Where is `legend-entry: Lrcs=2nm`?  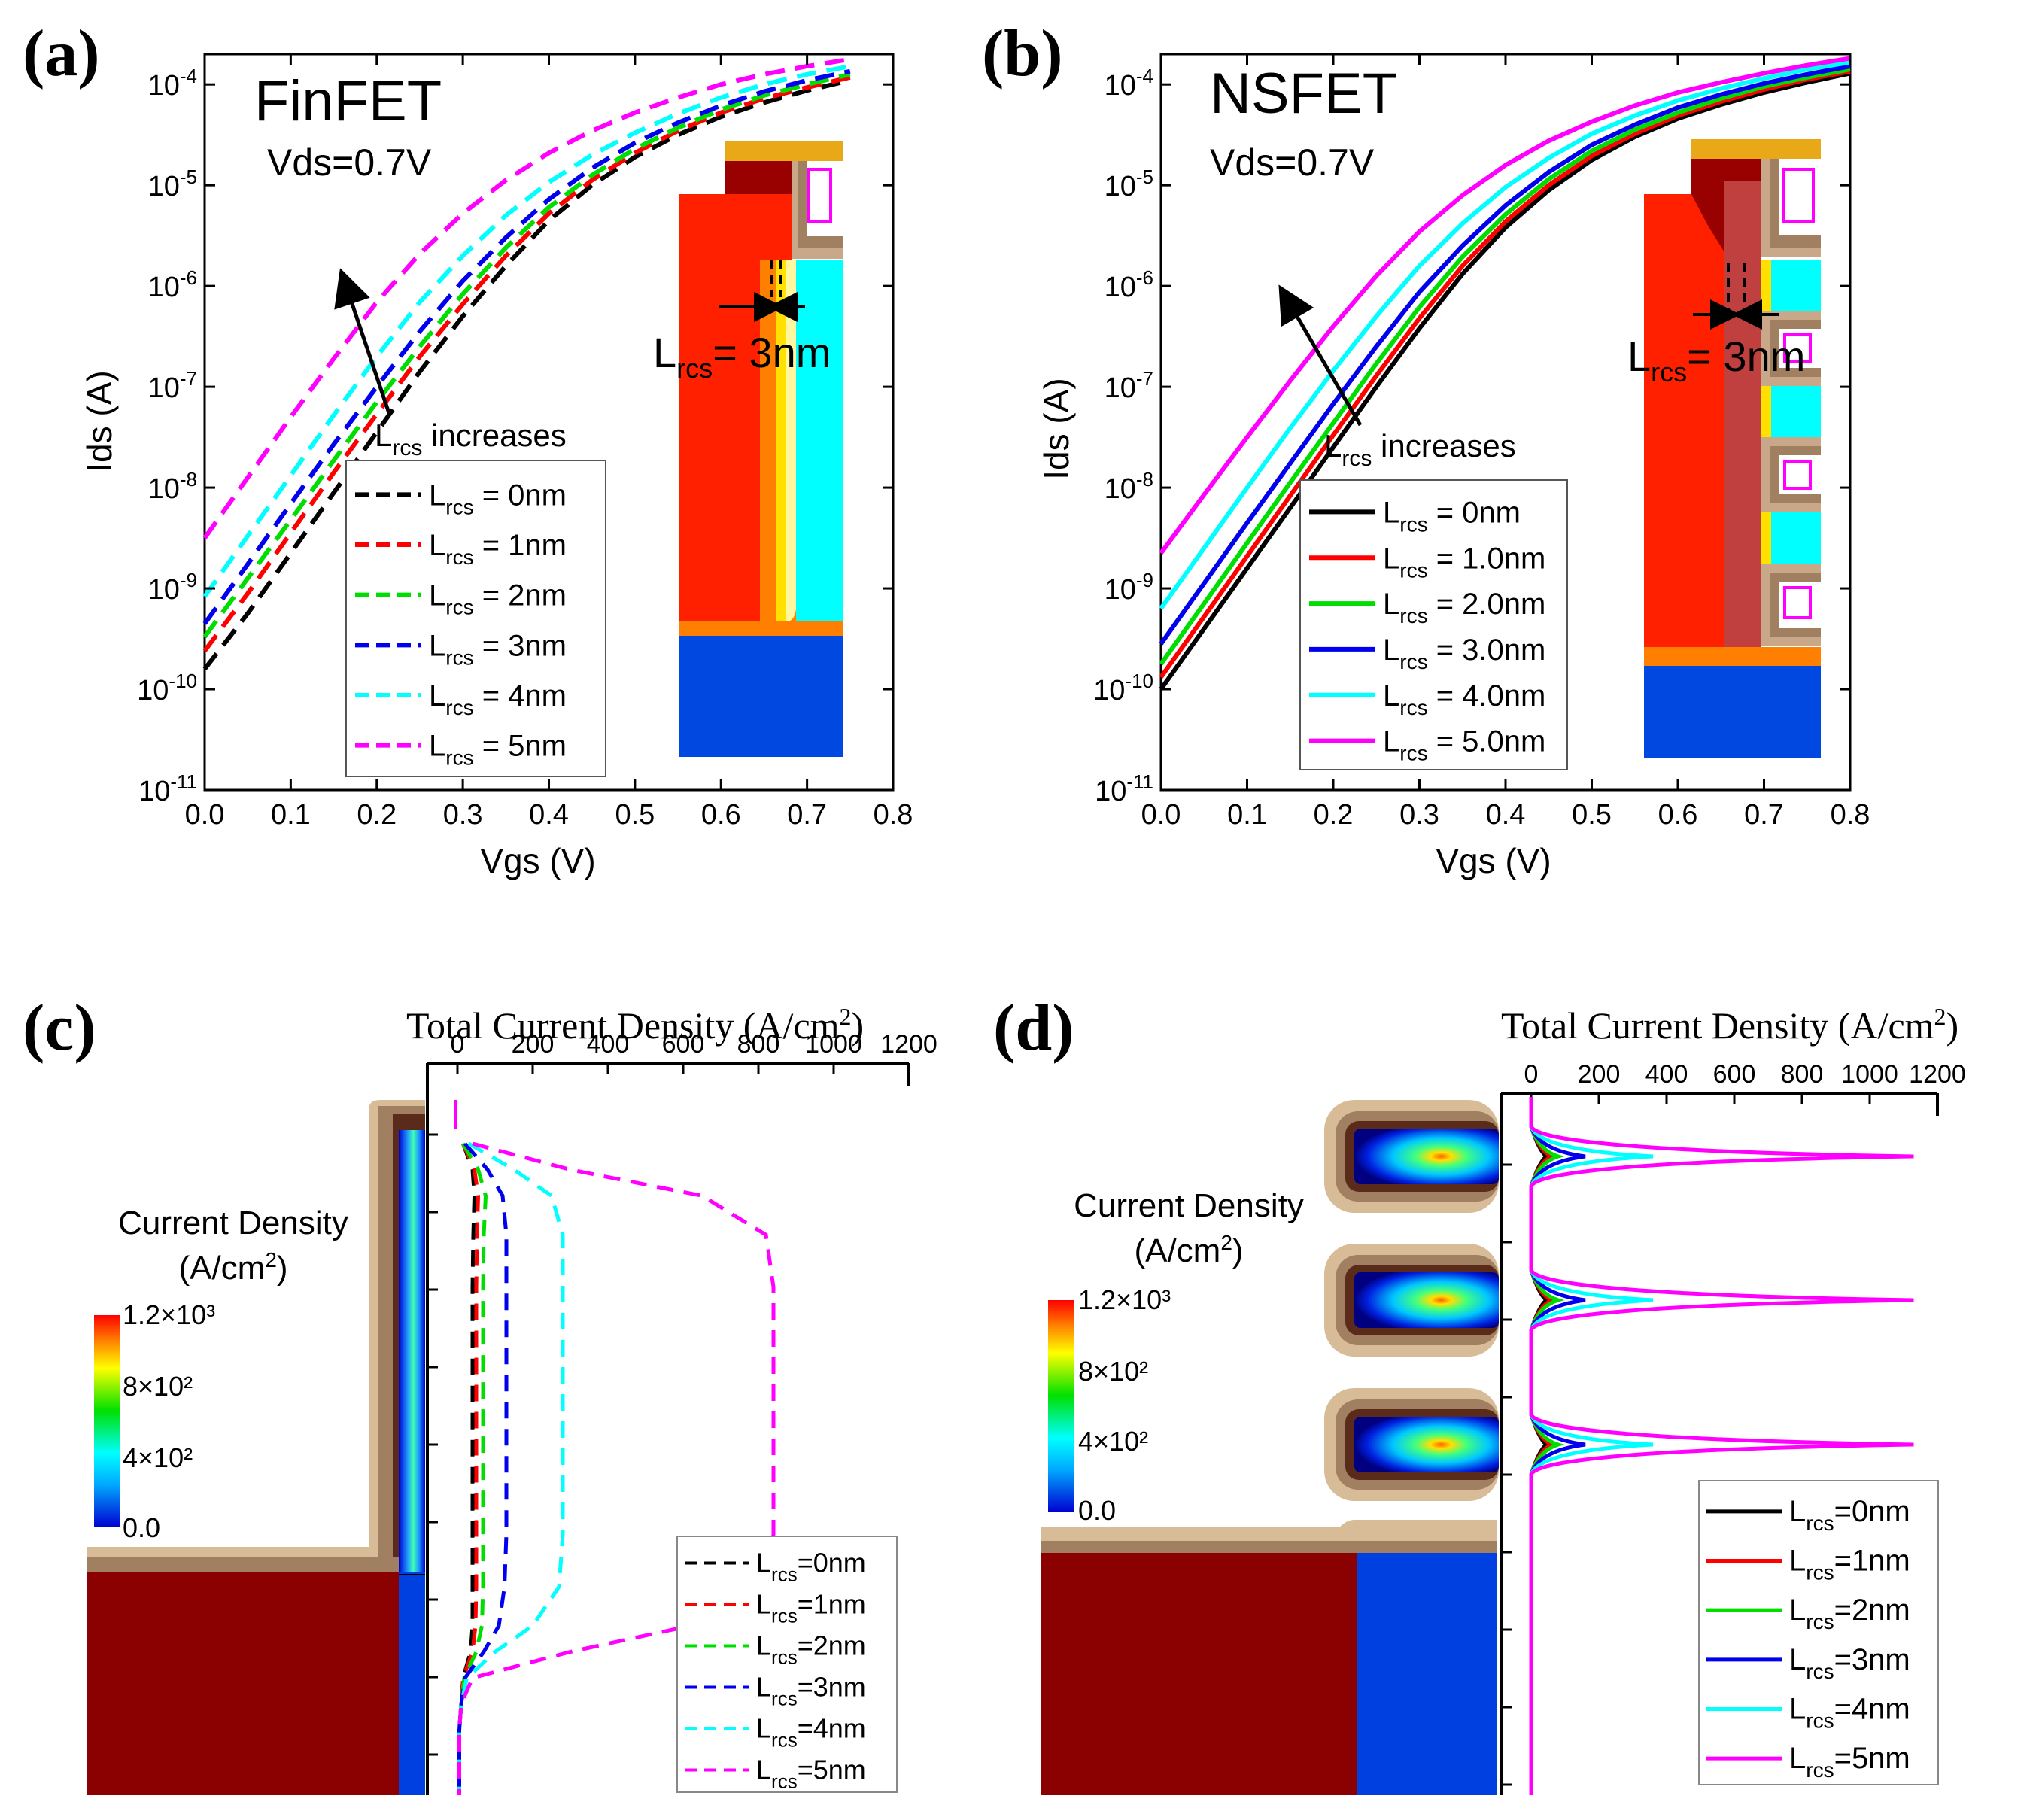 legend-entry: Lrcs=2nm is located at coordinates (811, 1649).